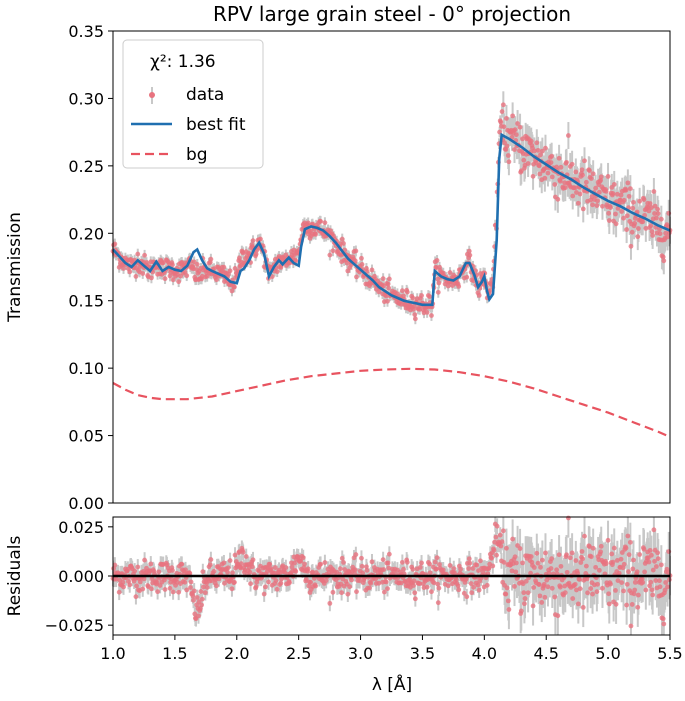  Describe the element at coordinates (152, 95) in the screenshot. I see `legend-data-marker` at that location.